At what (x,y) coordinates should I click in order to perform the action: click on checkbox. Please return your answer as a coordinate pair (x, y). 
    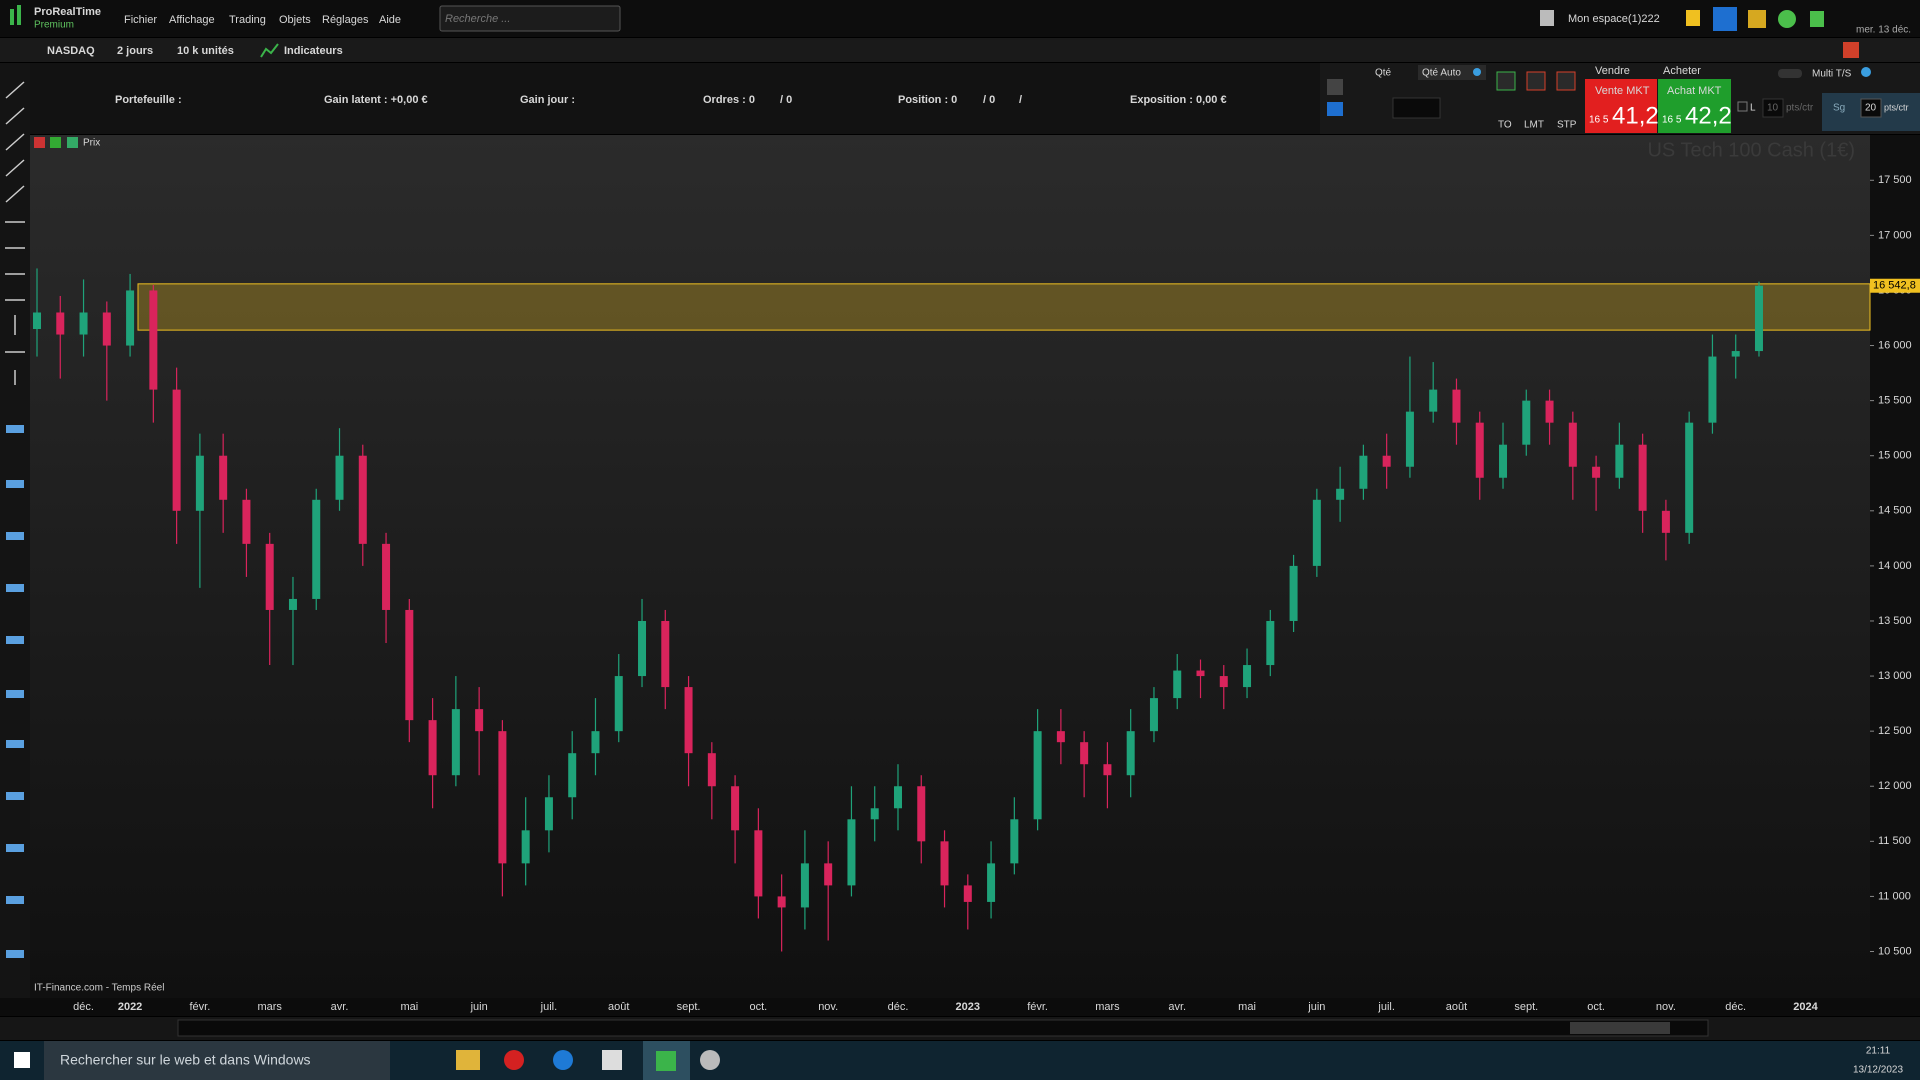
    Looking at the image, I should click on (1742, 106).